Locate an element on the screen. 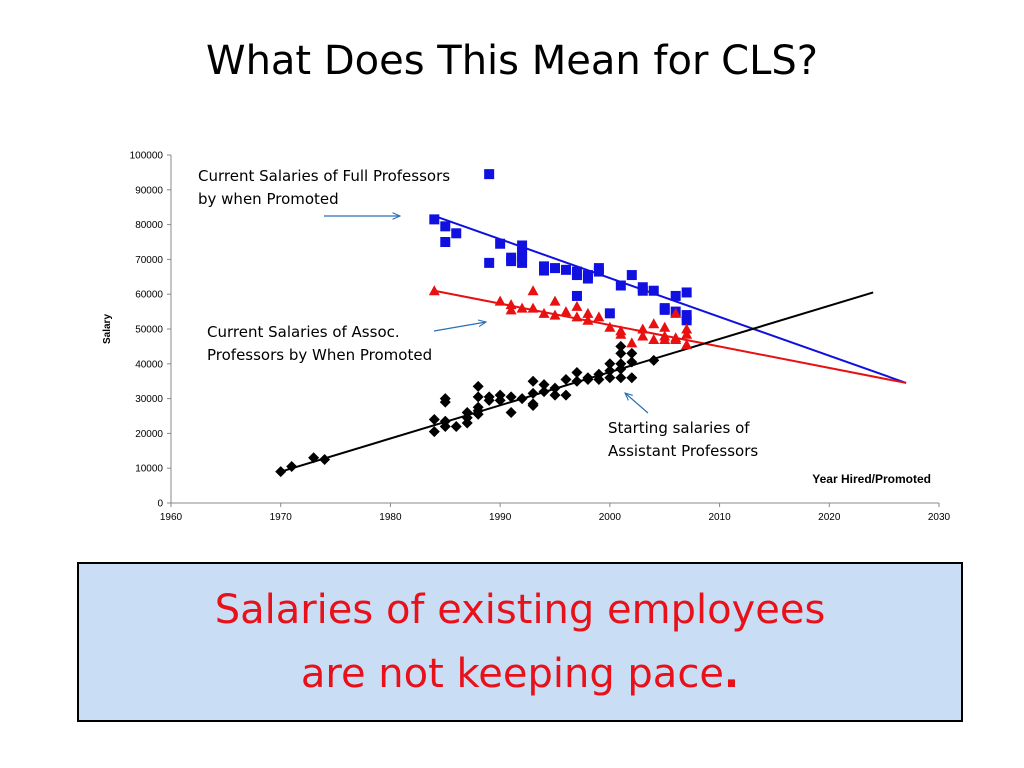  slide-title: What Does This Mean for CLS? is located at coordinates (512, 61).